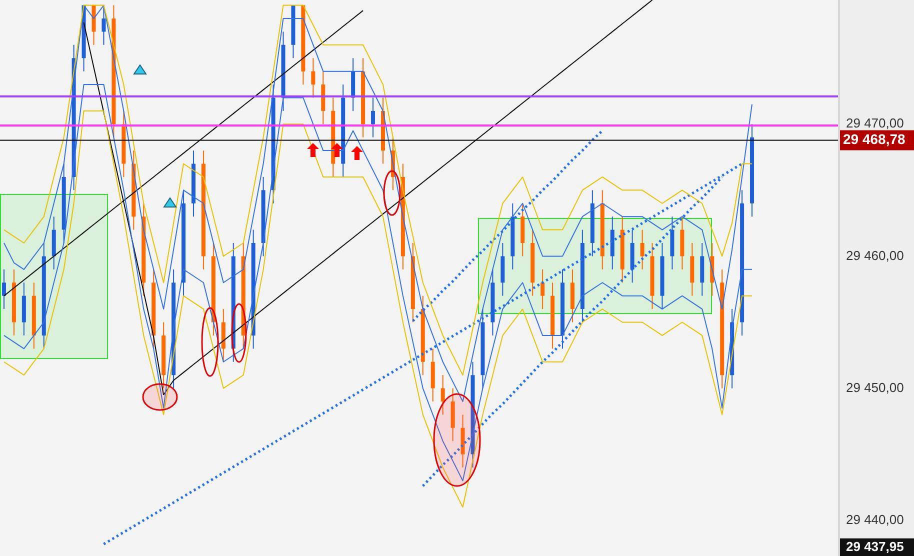 The width and height of the screenshot is (914, 556). What do you see at coordinates (875, 546) in the screenshot?
I see `y-tick-label: 29 437,95` at bounding box center [875, 546].